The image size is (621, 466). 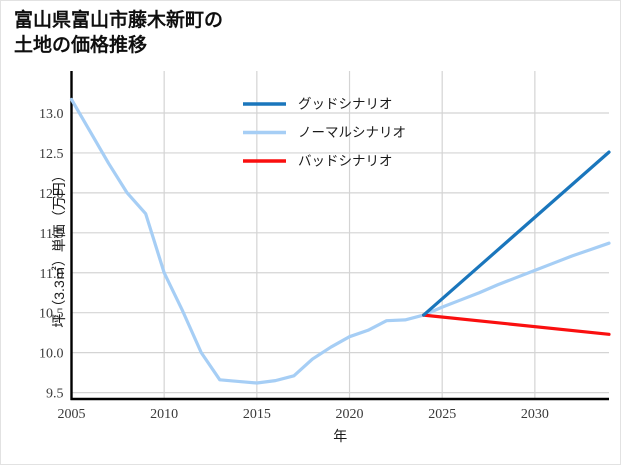 I want to click on page-title: 富山県富山市藤木新町の 土地の価格推移, so click(x=119, y=33).